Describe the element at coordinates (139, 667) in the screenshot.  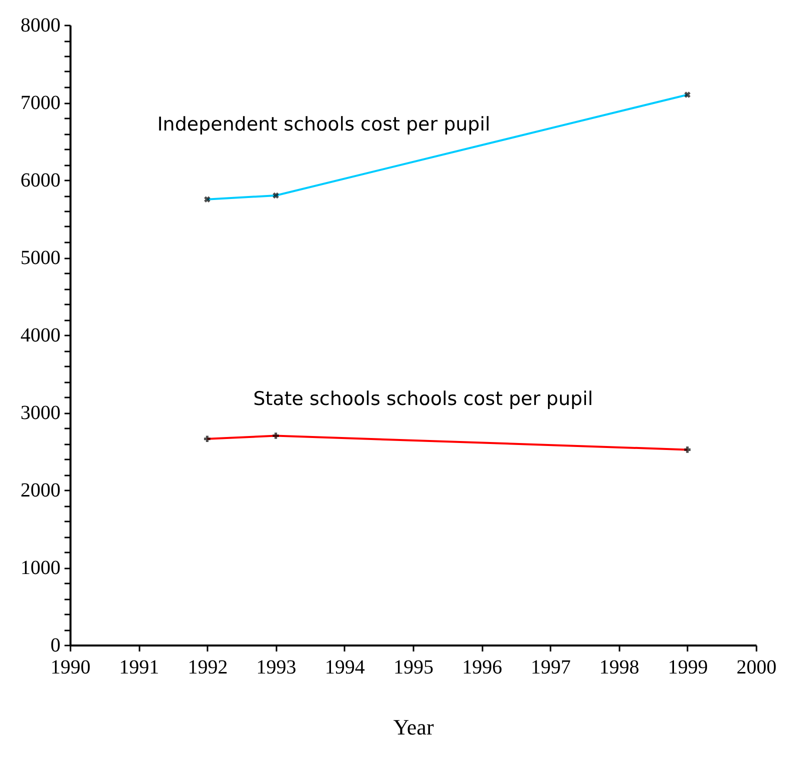
I see `x-tick-label: 1991` at that location.